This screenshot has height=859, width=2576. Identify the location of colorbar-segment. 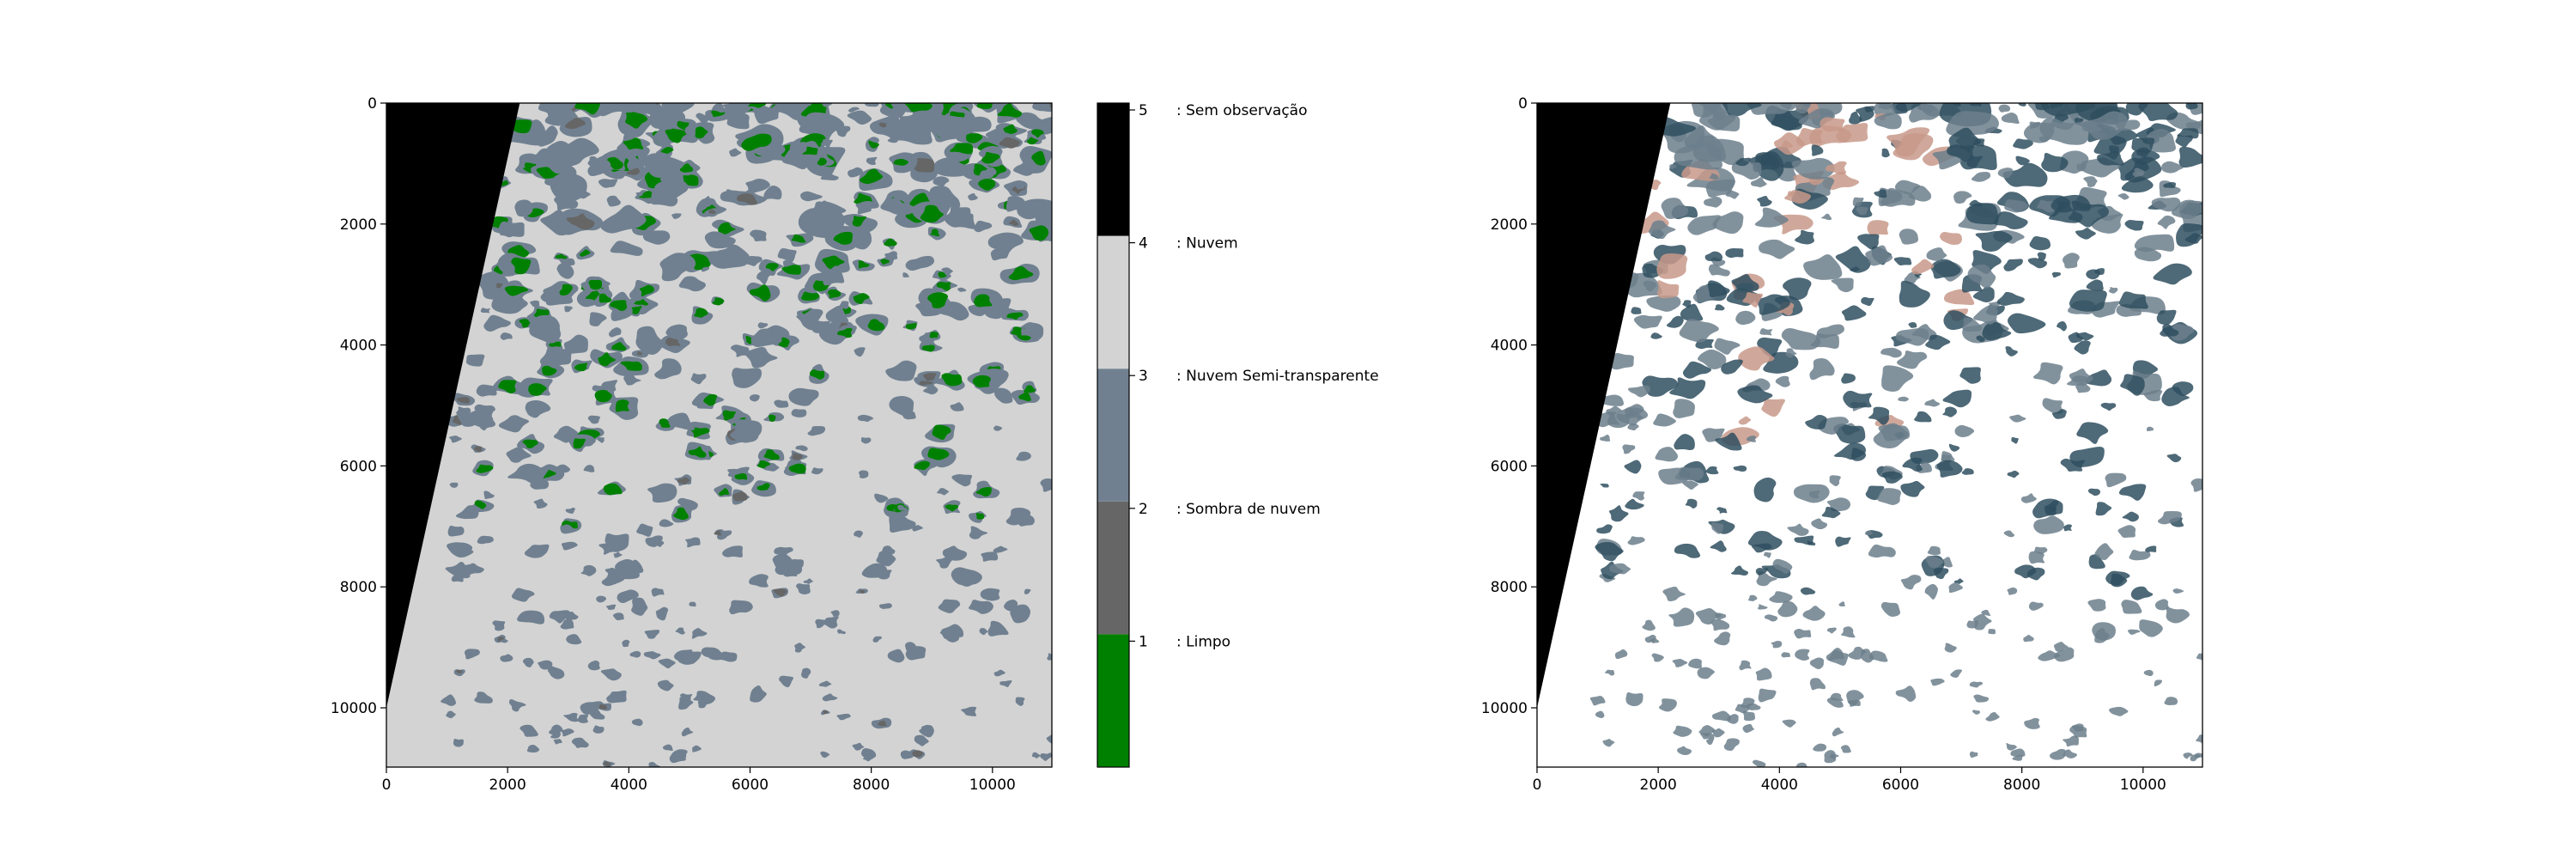
(1113, 700).